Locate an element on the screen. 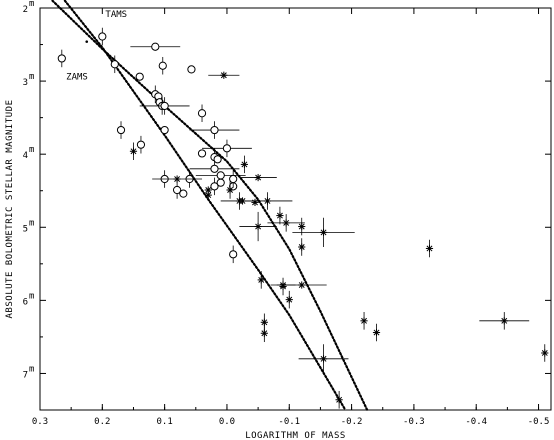 The width and height of the screenshot is (554, 440). curve-label-zams: ZAMS is located at coordinates (77, 78).